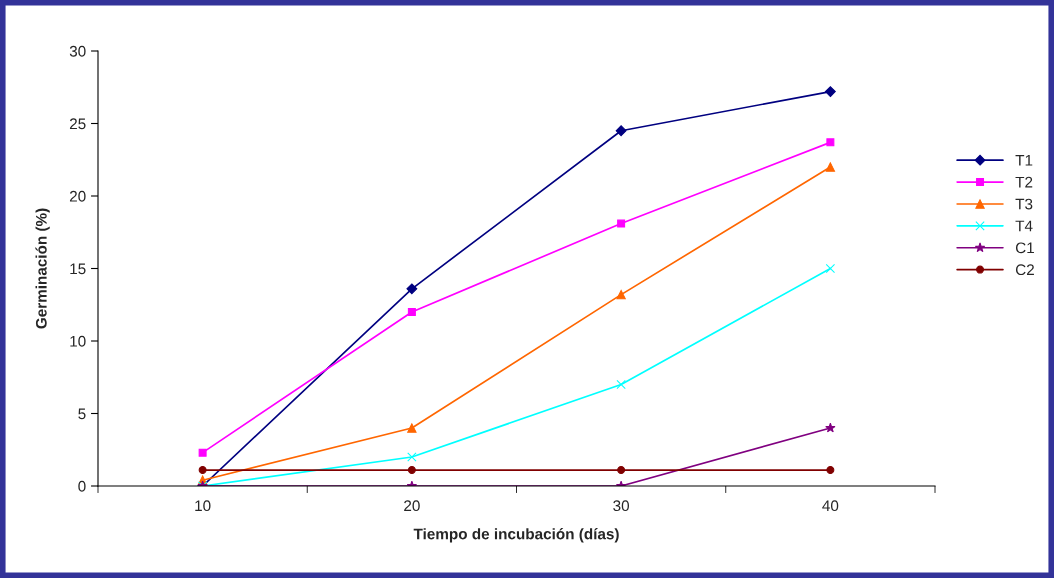 The height and width of the screenshot is (578, 1054). Describe the element at coordinates (77, 196) in the screenshot. I see `y-tick-label: 20` at that location.